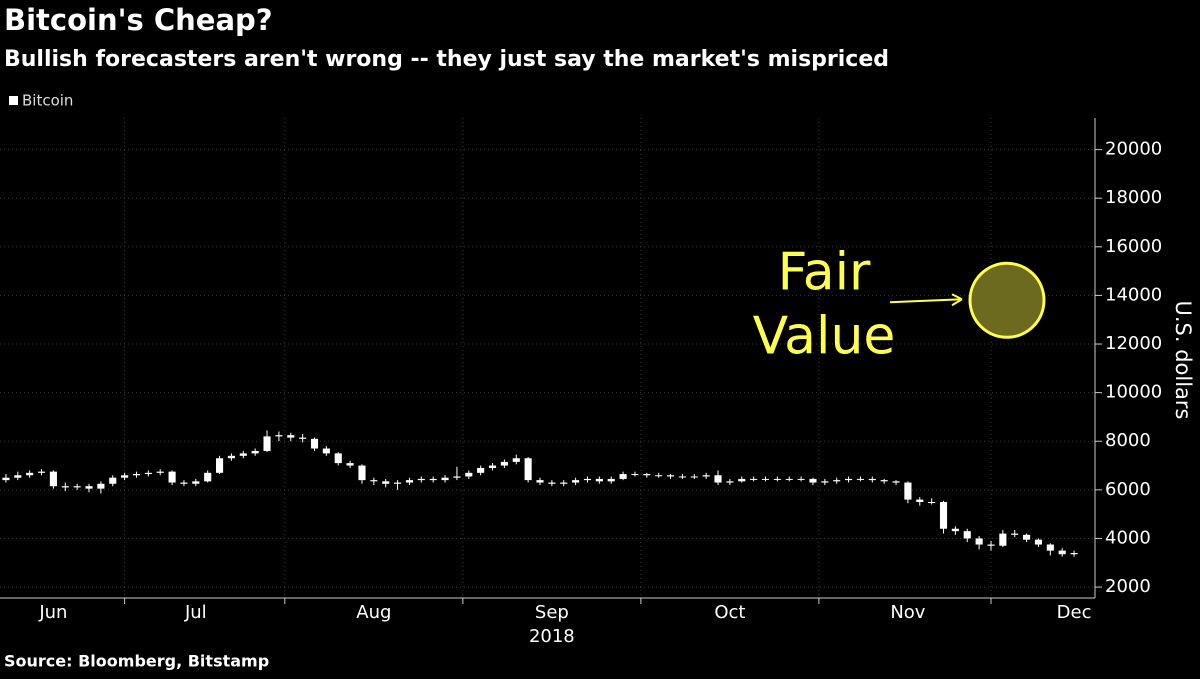 The height and width of the screenshot is (679, 1200). What do you see at coordinates (138, 20) in the screenshot?
I see `chart-title: Bitcoin's Cheap?` at bounding box center [138, 20].